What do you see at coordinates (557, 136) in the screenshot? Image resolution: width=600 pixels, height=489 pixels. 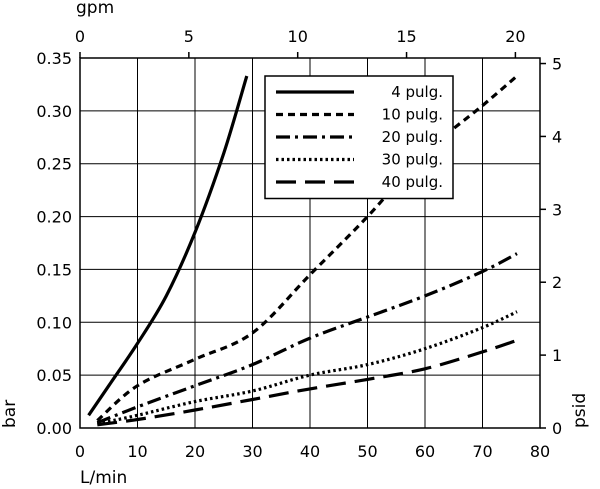 I see `right-tick-label: 4` at bounding box center [557, 136].